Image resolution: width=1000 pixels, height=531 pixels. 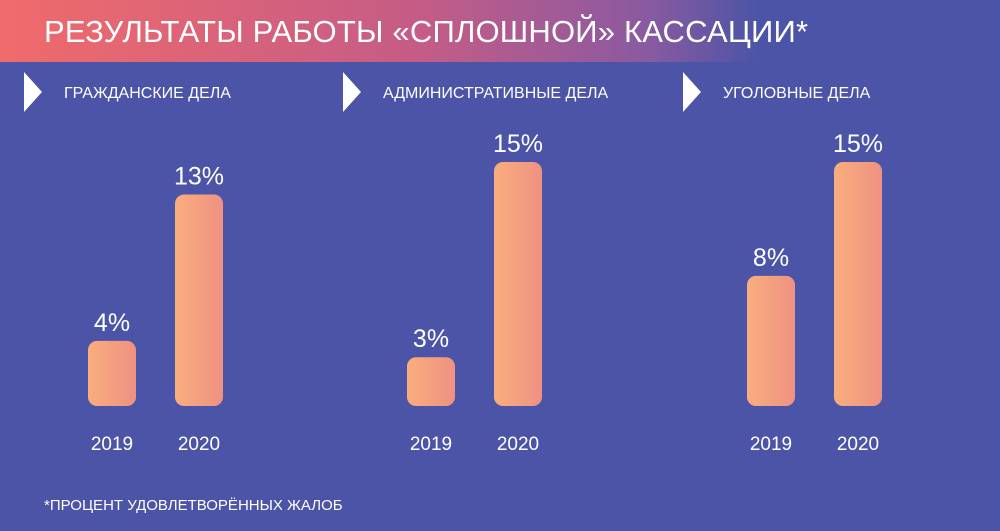 I want to click on chart-group: УГОЛОВНЫЕ ДЕЛА 8% 2019 15% 2020, so click(x=783, y=263).